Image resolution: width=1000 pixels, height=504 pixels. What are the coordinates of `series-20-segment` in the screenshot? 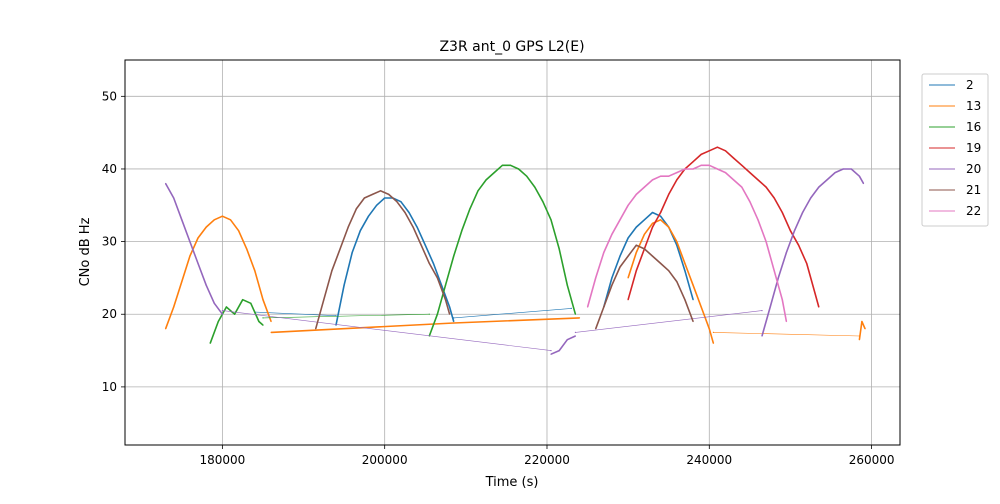 It's located at (813, 252).